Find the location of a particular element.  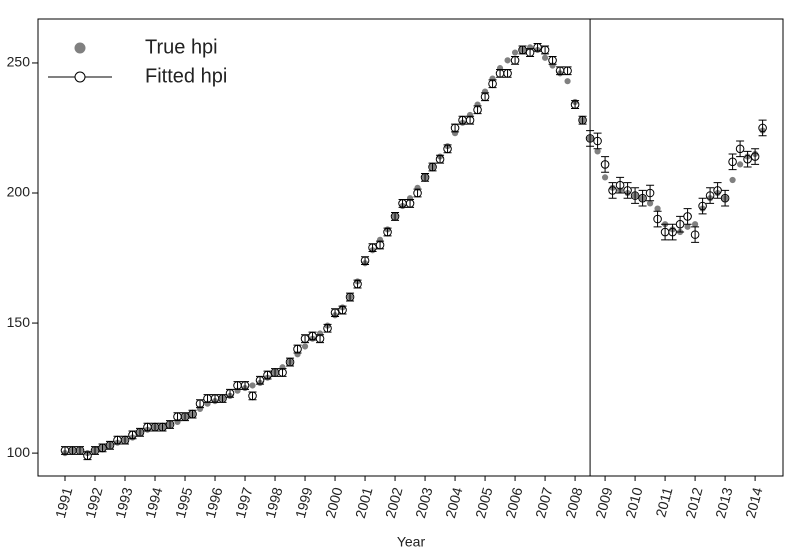

x-tick-label: 1999 is located at coordinates (304, 502).